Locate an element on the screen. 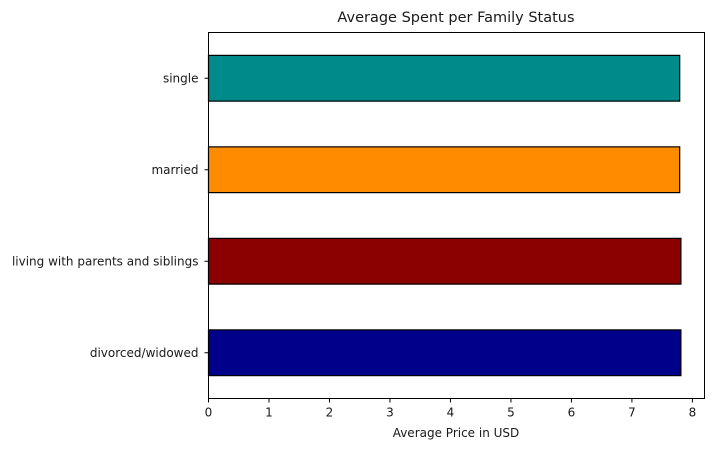 The height and width of the screenshot is (449, 713). x-tick-label: 8 is located at coordinates (693, 413).